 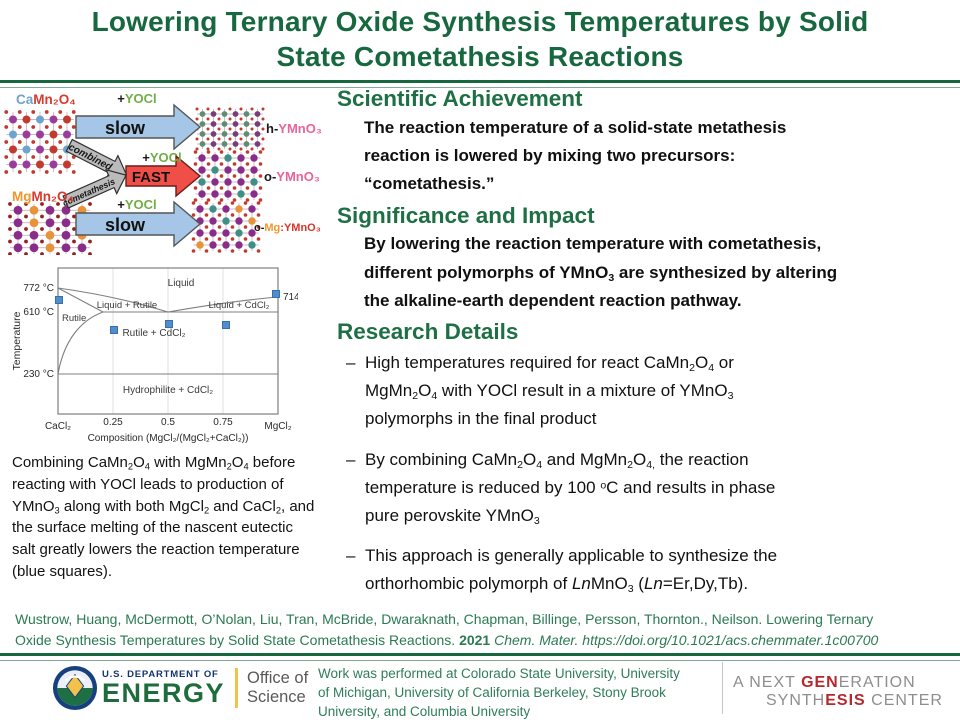 I want to click on xtick-075: 0.75, so click(x=223, y=422).